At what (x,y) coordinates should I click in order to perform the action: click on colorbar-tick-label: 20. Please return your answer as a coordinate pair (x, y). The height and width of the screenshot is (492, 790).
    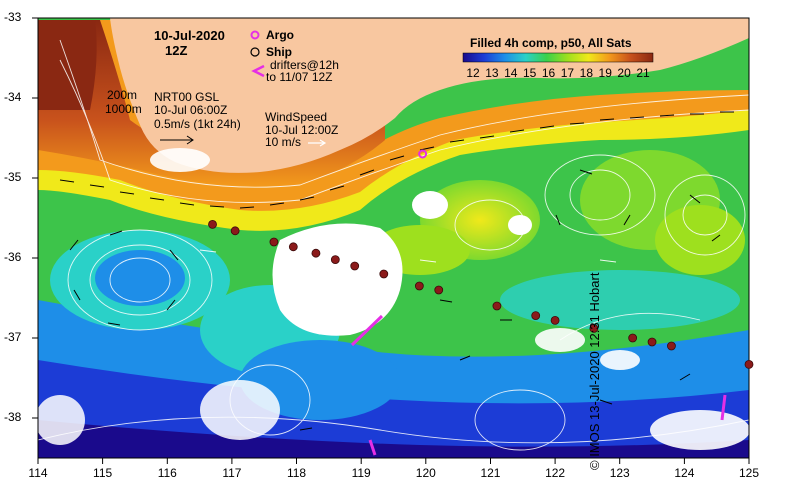
    Looking at the image, I should click on (624, 73).